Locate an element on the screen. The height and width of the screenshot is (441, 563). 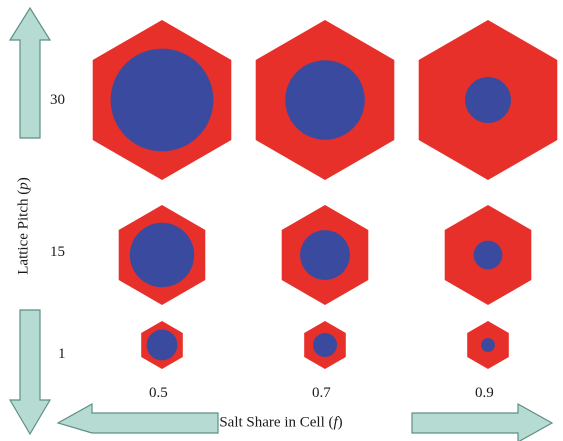
y-axis-down-arrow is located at coordinates (30, 372).